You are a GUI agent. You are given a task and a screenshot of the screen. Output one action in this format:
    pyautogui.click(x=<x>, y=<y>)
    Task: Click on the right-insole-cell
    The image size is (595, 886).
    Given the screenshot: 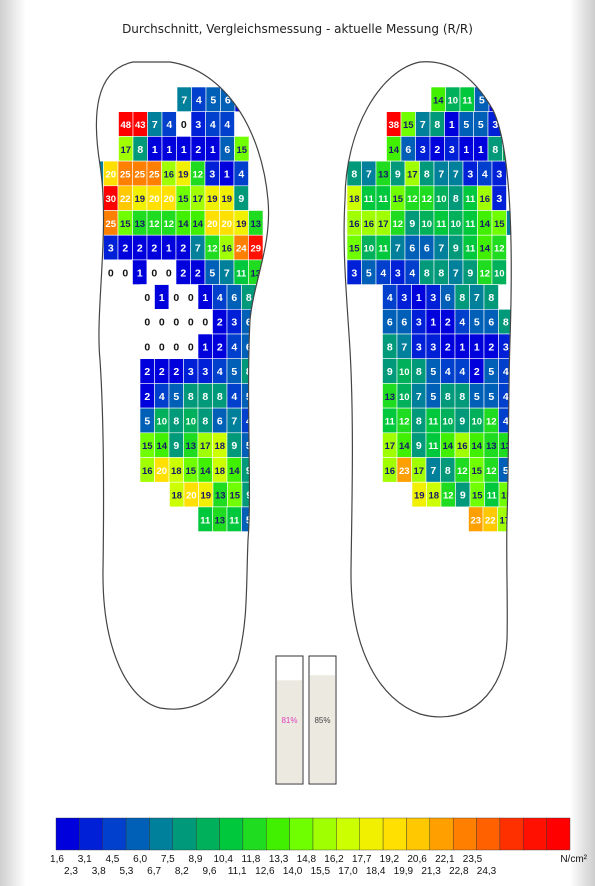 What is the action you would take?
    pyautogui.click(x=534, y=519)
    